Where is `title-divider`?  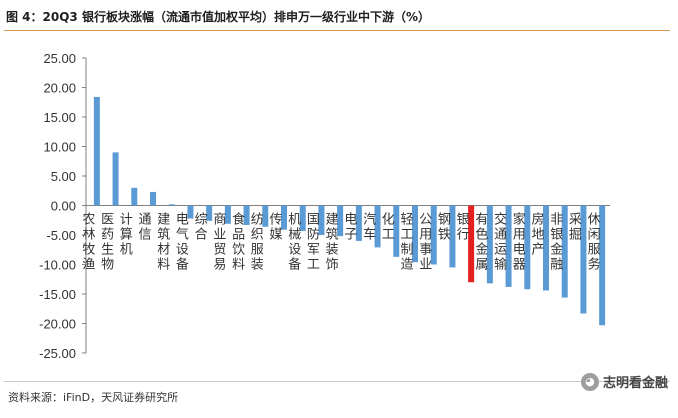 title-divider is located at coordinates (337, 30).